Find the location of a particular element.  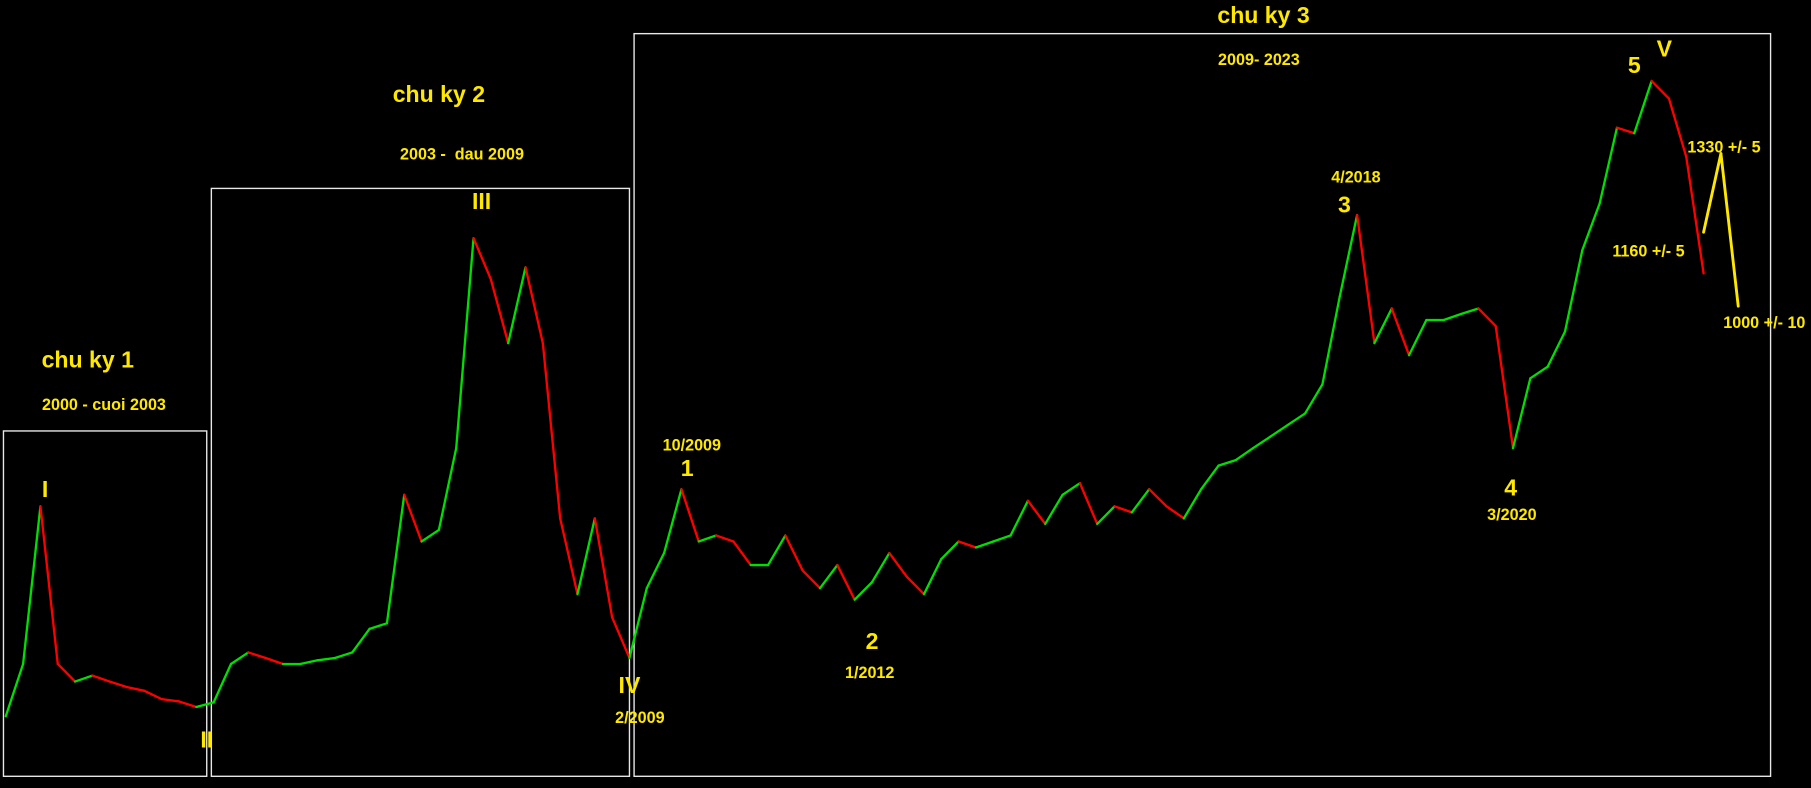

cycle-range: 2000 - cuoi 2003 is located at coordinates (104, 405).